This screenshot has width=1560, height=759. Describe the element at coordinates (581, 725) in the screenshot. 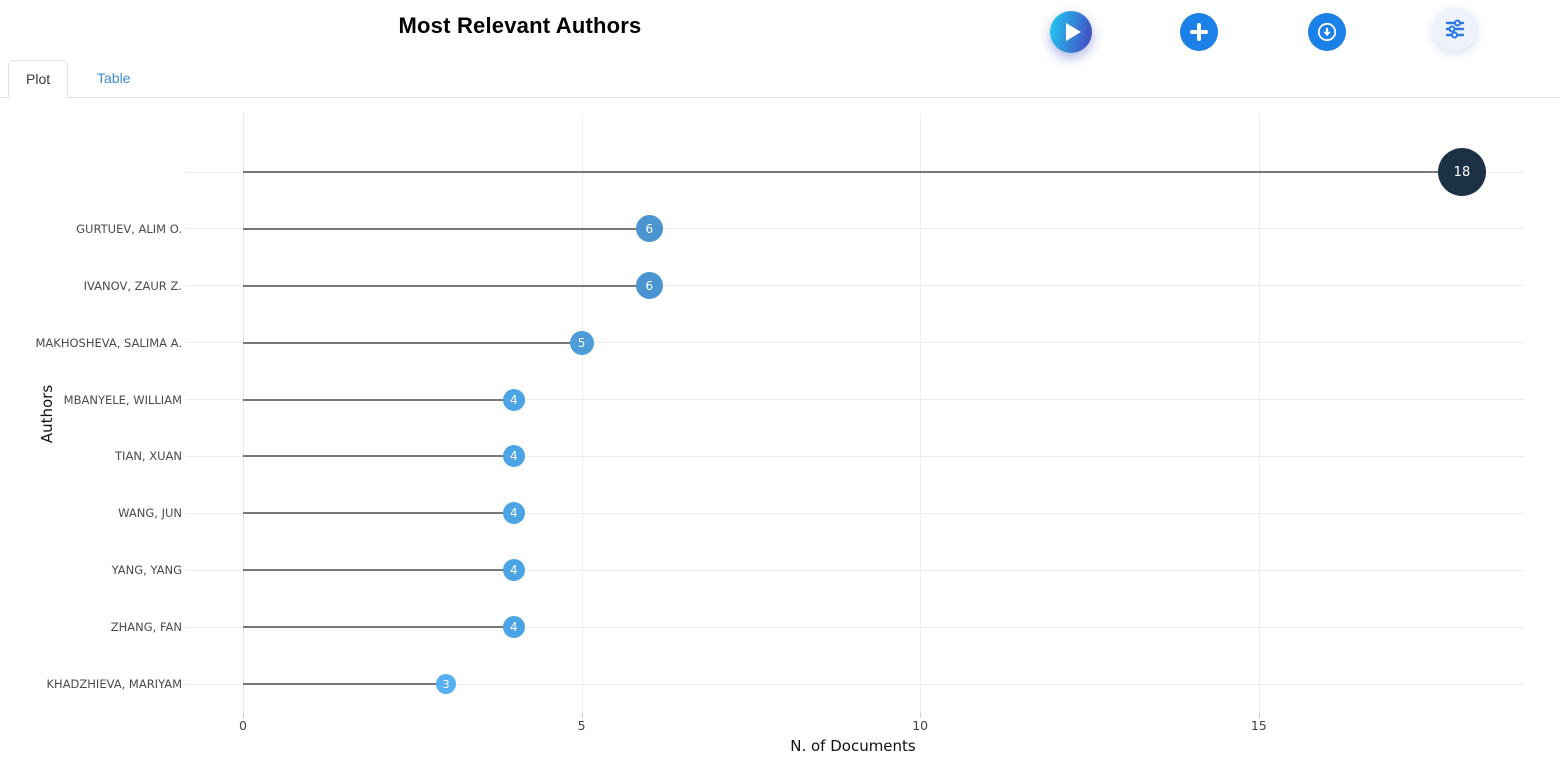

I see `x-tick-label: 5` at that location.